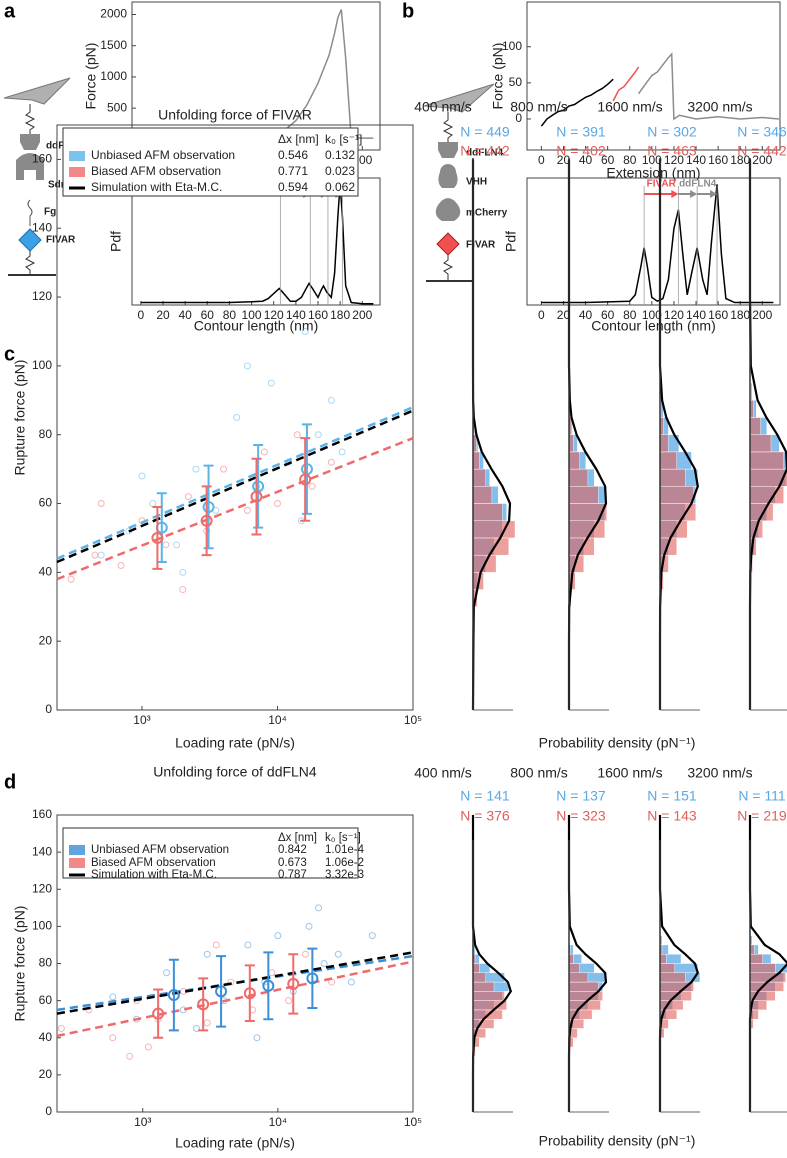 The image size is (787, 1158). What do you see at coordinates (296, 315) in the screenshot?
I see `x-tick-label: 140` at bounding box center [296, 315].